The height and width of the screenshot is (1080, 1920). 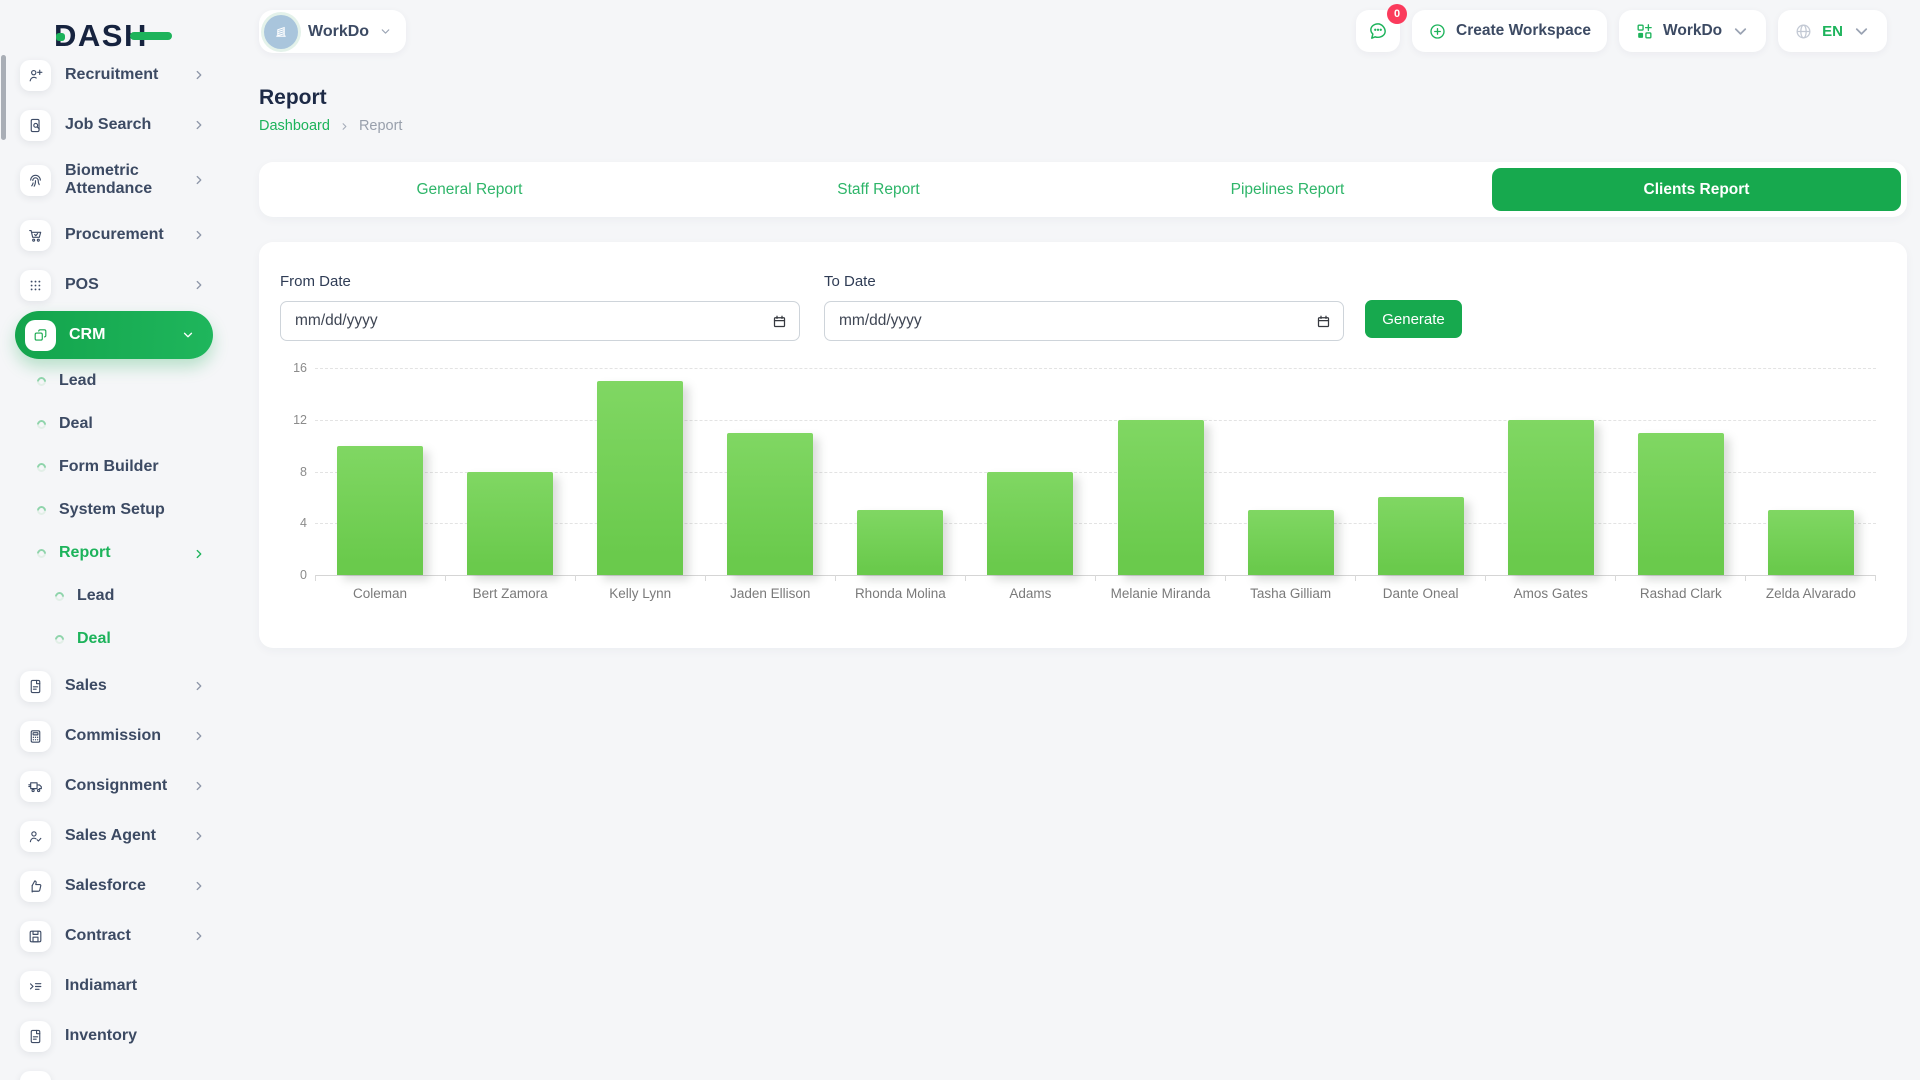 What do you see at coordinates (96, 596) in the screenshot?
I see `sidebar-item-label: Lead` at bounding box center [96, 596].